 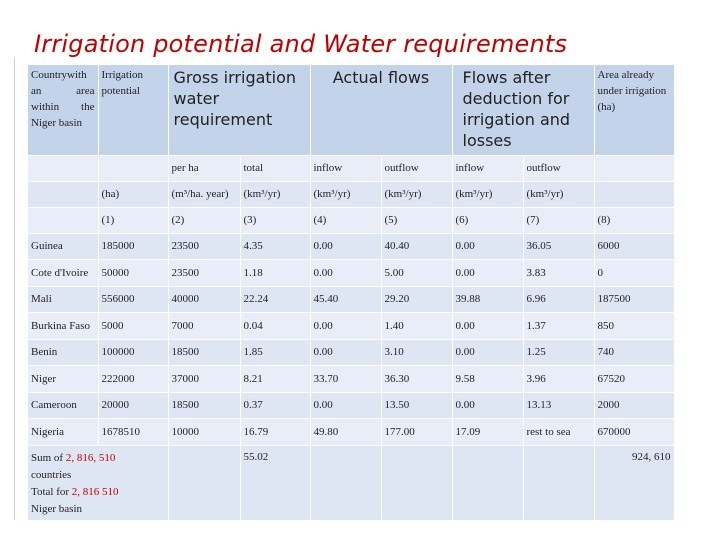 I want to click on sum-line: Sum of 2, 816, 510, so click(x=90, y=458).